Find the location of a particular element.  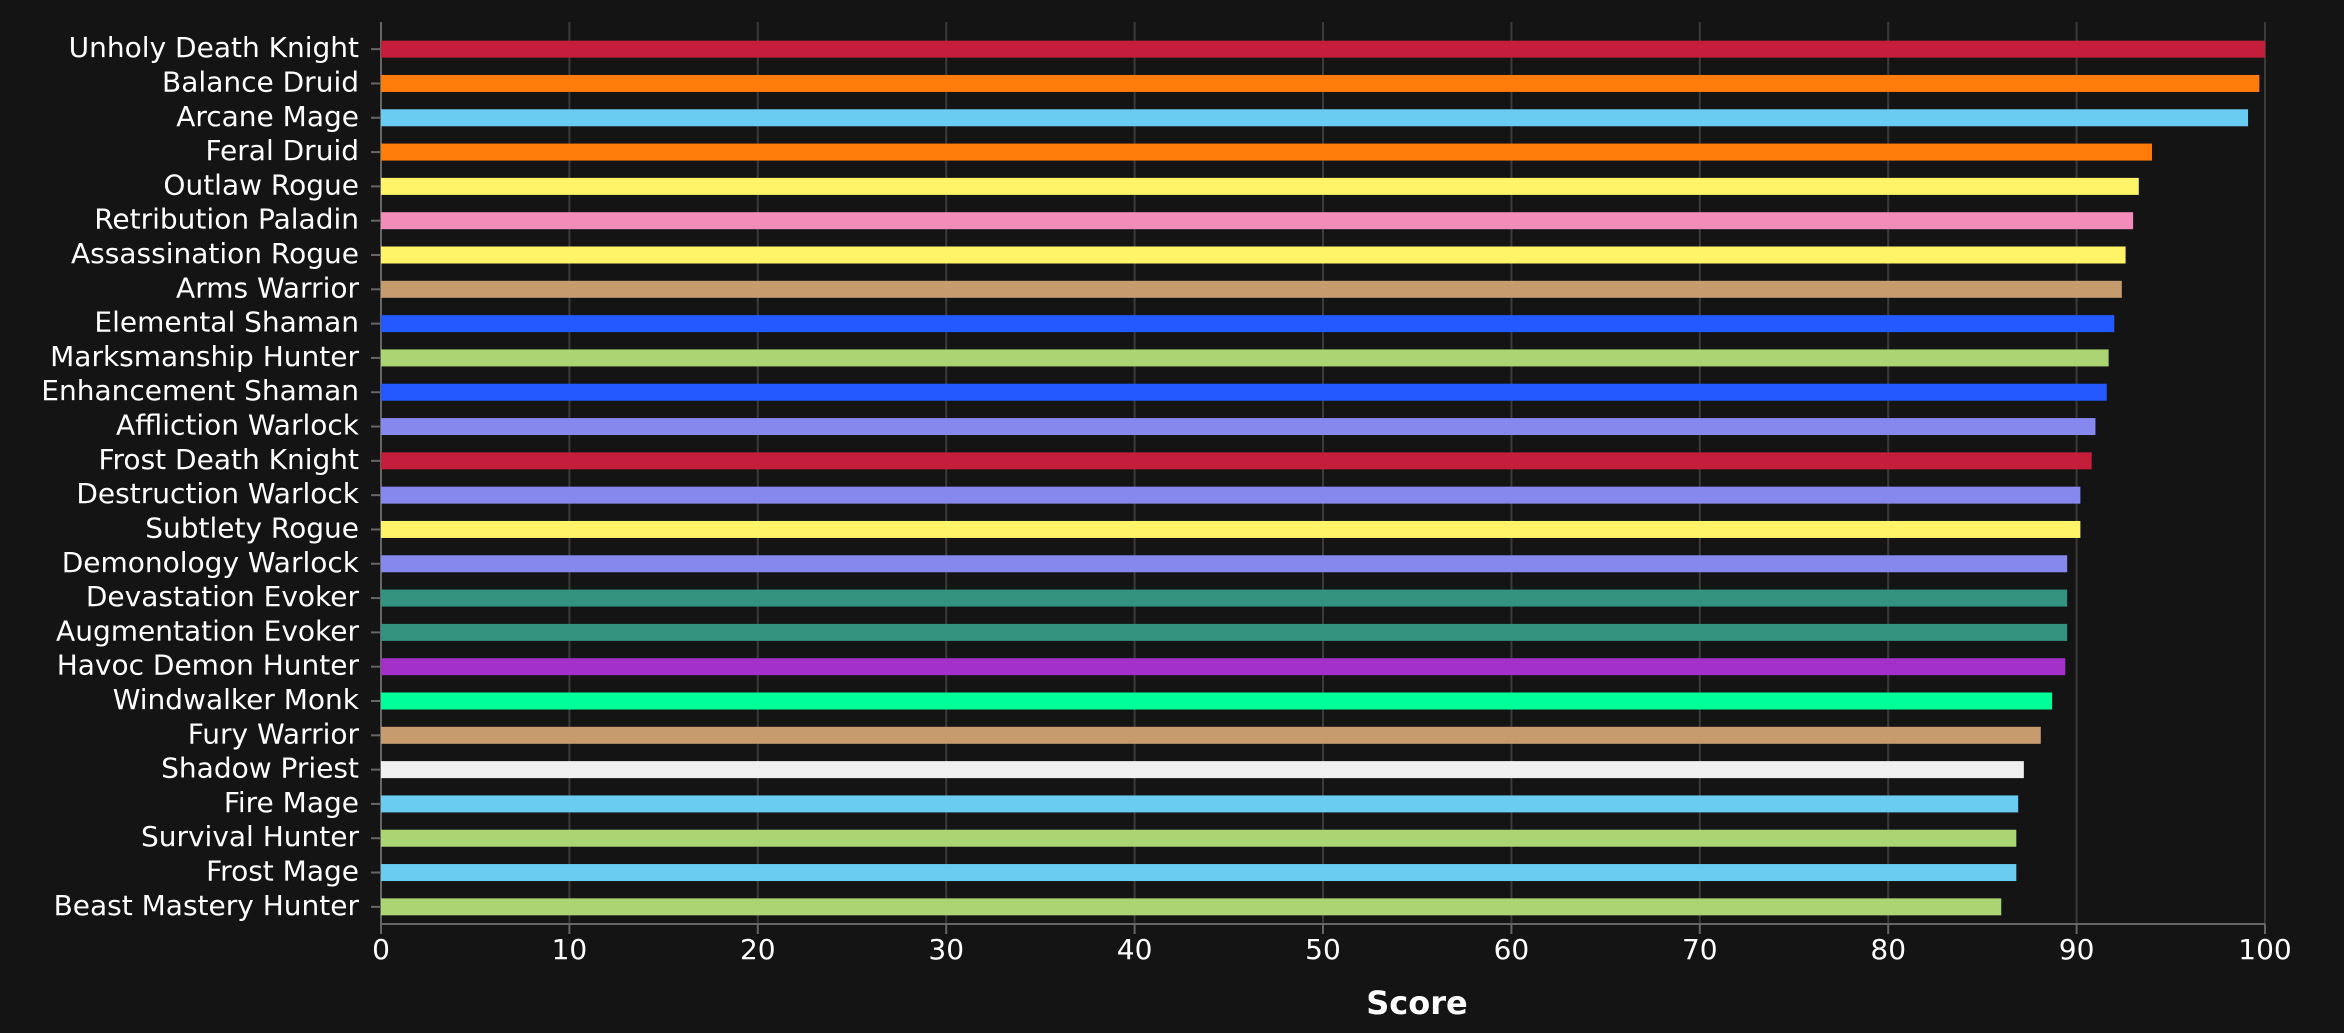

y-tick-label: Retribution Paladin is located at coordinates (226, 219).